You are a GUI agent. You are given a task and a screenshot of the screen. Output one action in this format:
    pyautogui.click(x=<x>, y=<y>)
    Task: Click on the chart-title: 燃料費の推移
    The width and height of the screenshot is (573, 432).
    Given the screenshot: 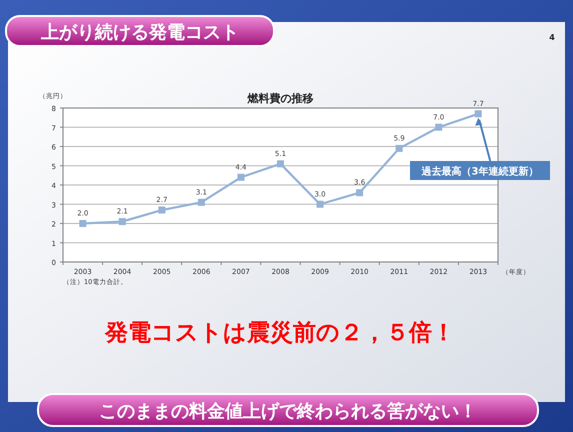 What is the action you would take?
    pyautogui.click(x=280, y=98)
    